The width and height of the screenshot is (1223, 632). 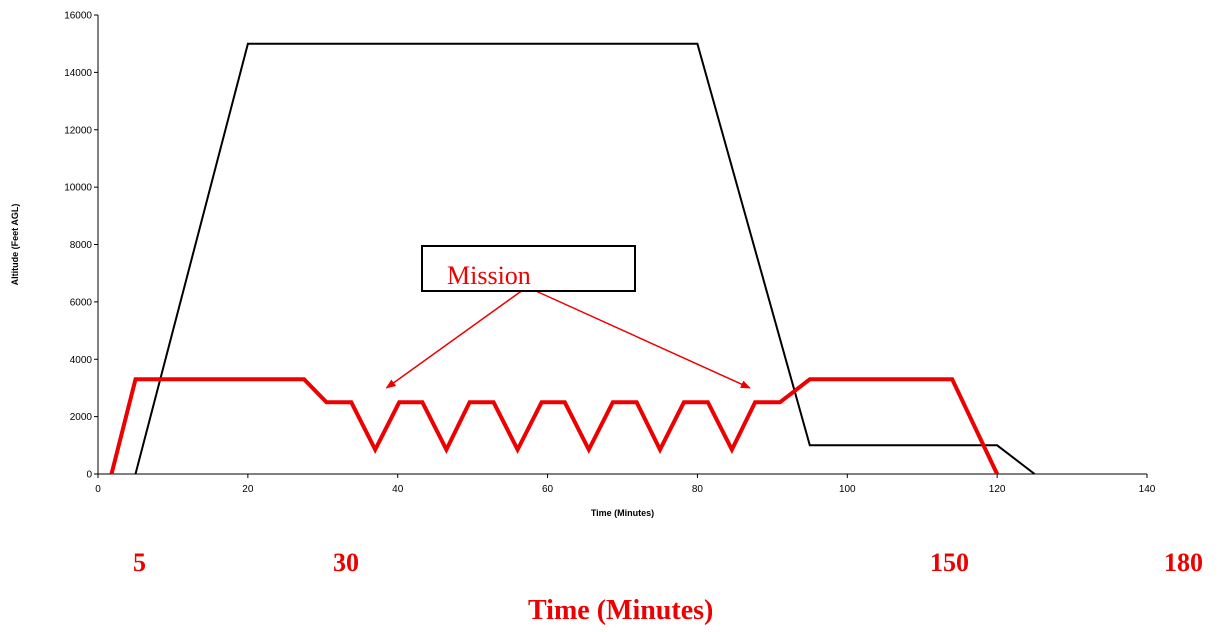 I want to click on annotation-arrows, so click(x=568, y=337).